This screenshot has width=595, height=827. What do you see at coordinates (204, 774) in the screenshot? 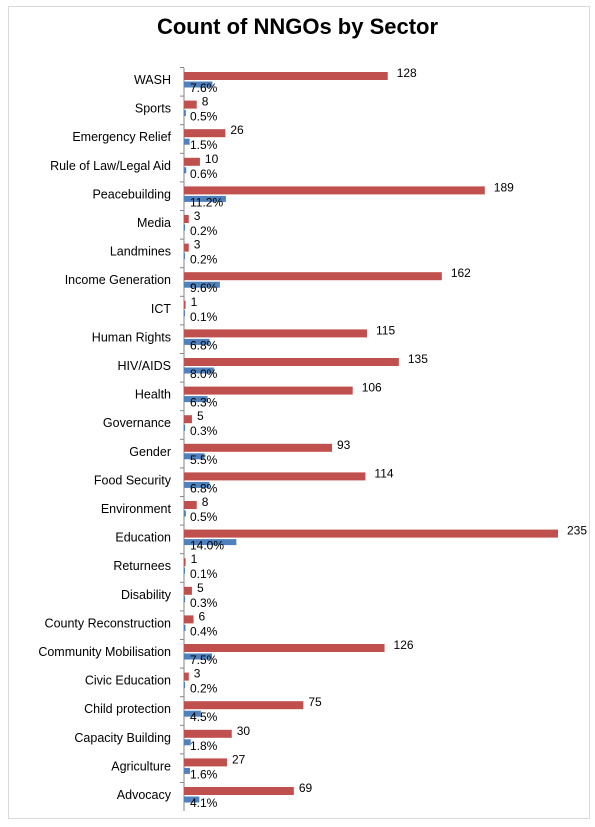
I see `percent-data-label: 1.6%` at bounding box center [204, 774].